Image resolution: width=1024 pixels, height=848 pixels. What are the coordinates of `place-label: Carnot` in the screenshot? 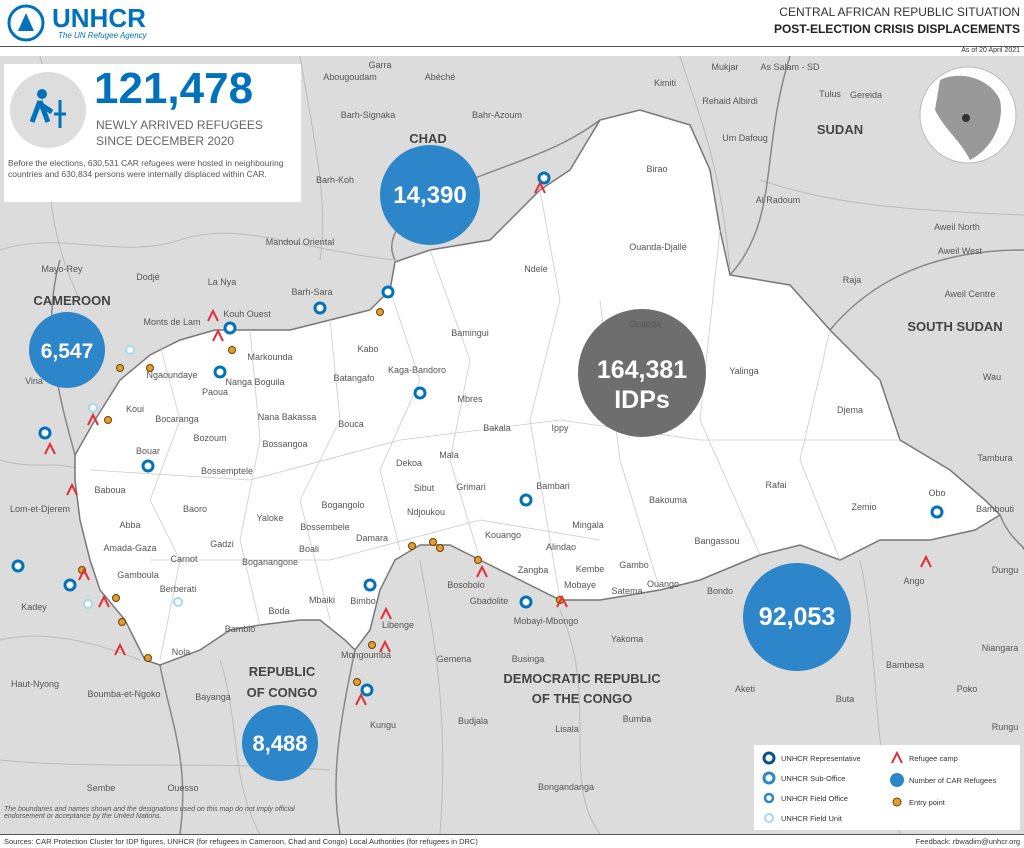 It's located at (184, 559).